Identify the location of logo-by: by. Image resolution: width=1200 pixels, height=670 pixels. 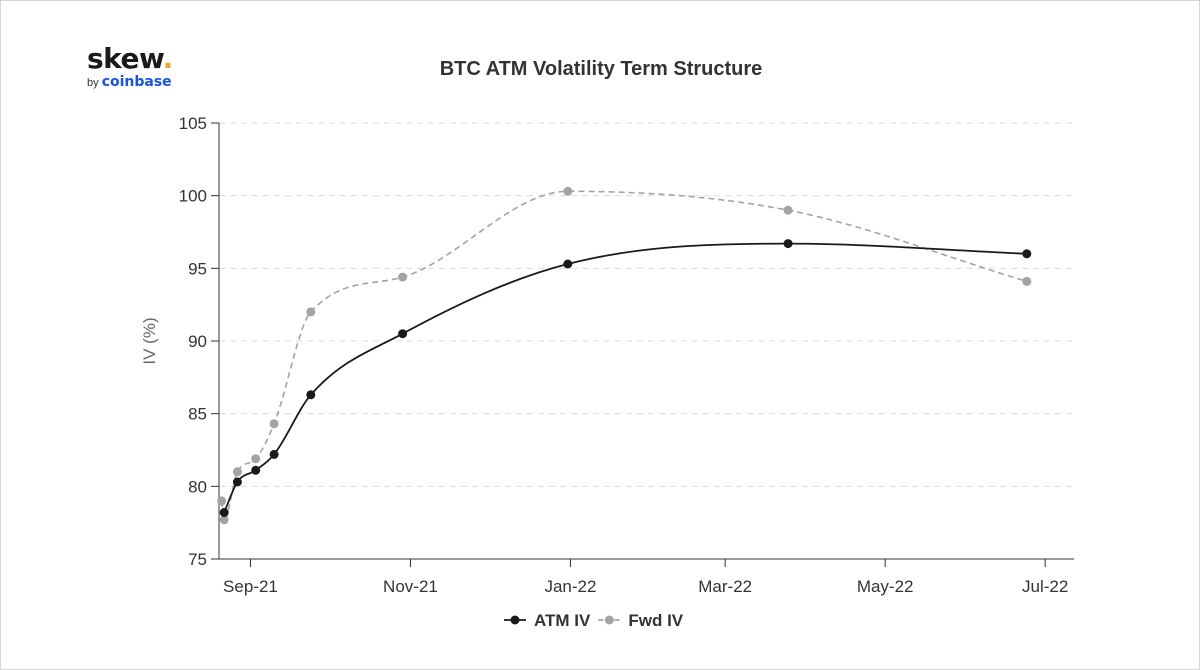
(93, 83).